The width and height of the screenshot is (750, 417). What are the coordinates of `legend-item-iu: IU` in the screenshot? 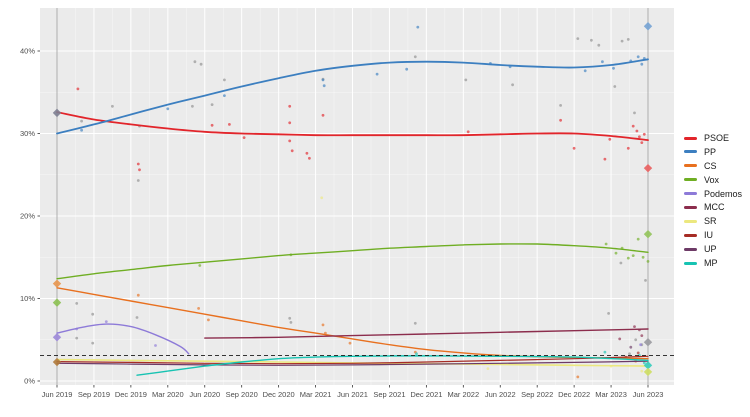 It's located at (713, 235).